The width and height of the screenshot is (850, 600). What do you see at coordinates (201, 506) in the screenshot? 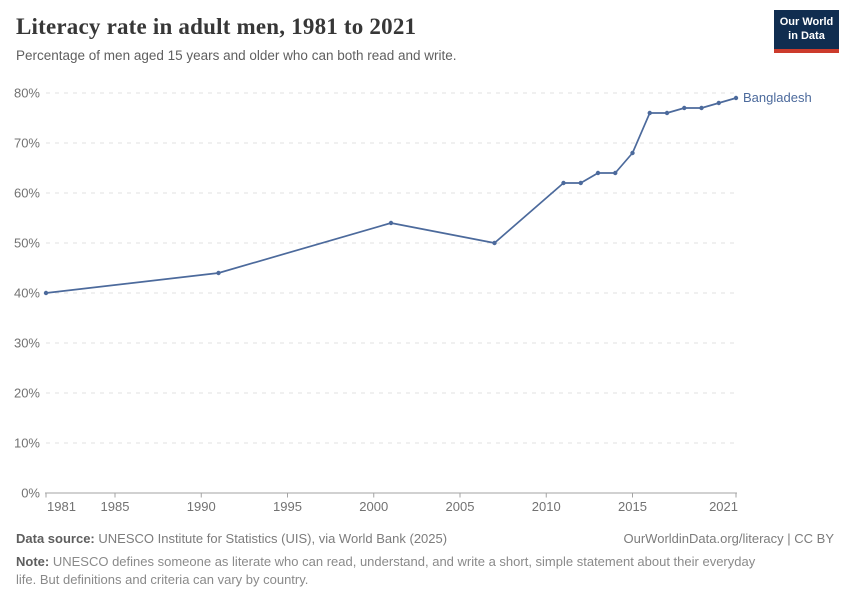
I see `x-axis-tick-label: 1990` at bounding box center [201, 506].